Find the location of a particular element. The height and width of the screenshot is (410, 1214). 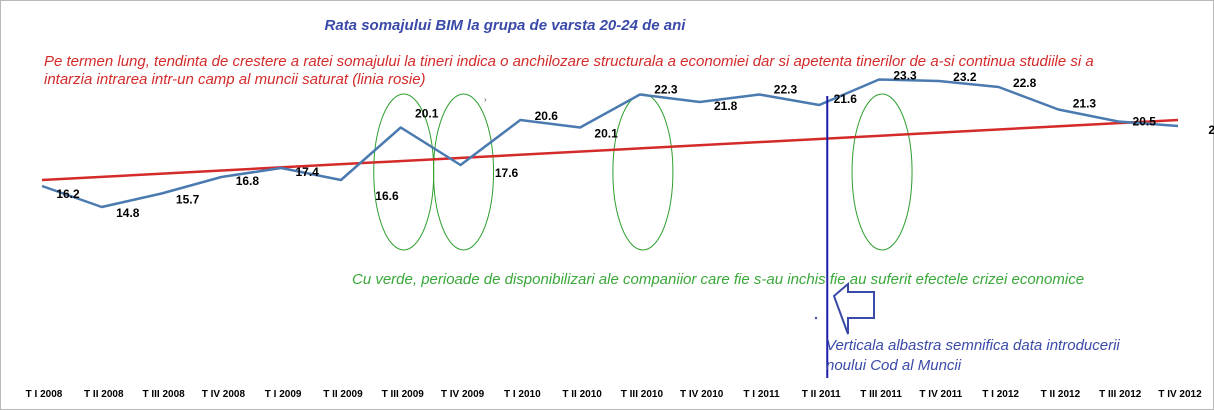

data-label: 21.8 is located at coordinates (726, 106).